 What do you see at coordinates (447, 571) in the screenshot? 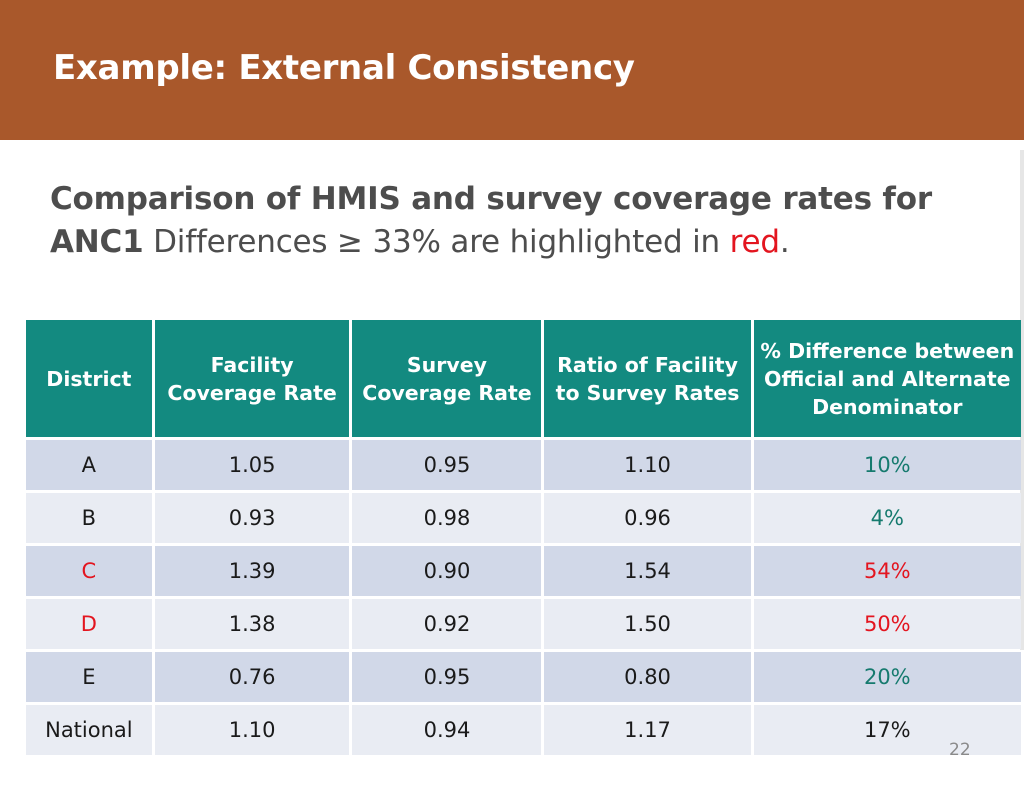
I see `survey-cell: 0.90` at bounding box center [447, 571].